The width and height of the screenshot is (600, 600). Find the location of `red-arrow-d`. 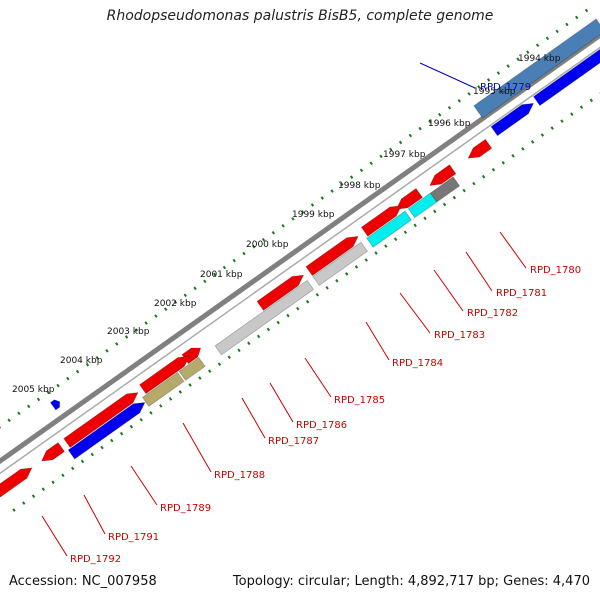

red-arrow-d is located at coordinates (381, 221).